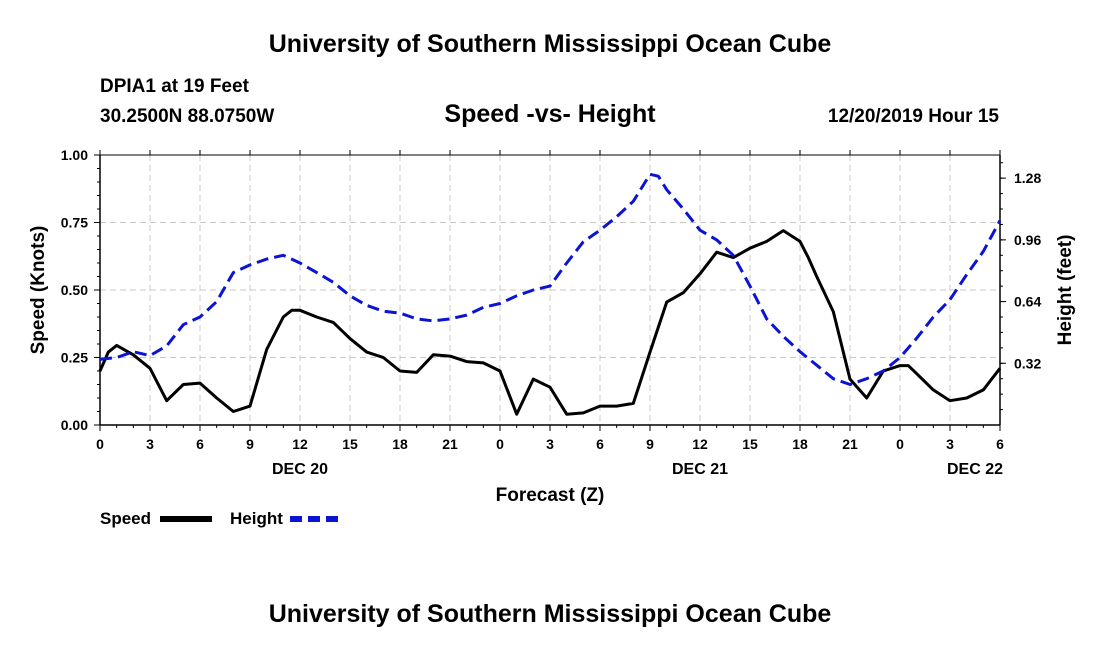  I want to click on y-tick-label: 1.00, so click(74, 155).